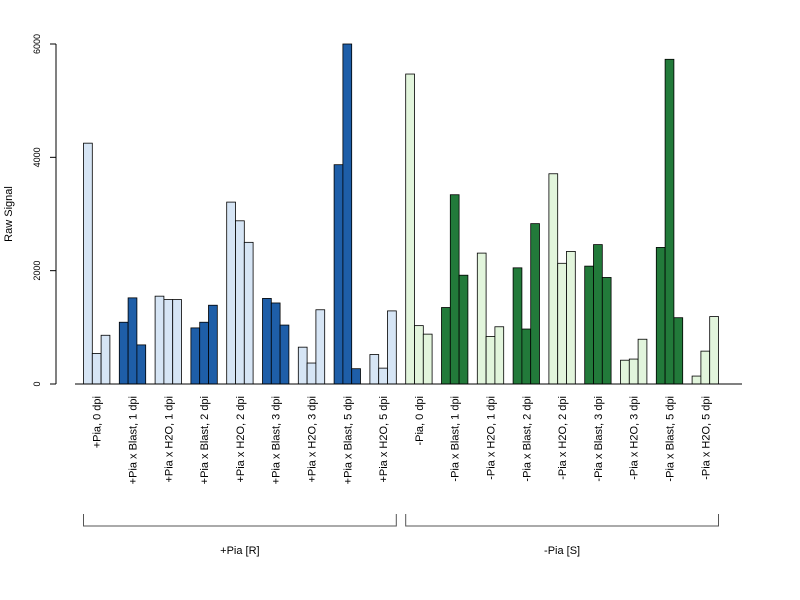 This screenshot has height=600, width=800. I want to click on x-tick-label: -Pia x Blast, 3 dpi, so click(599, 439).